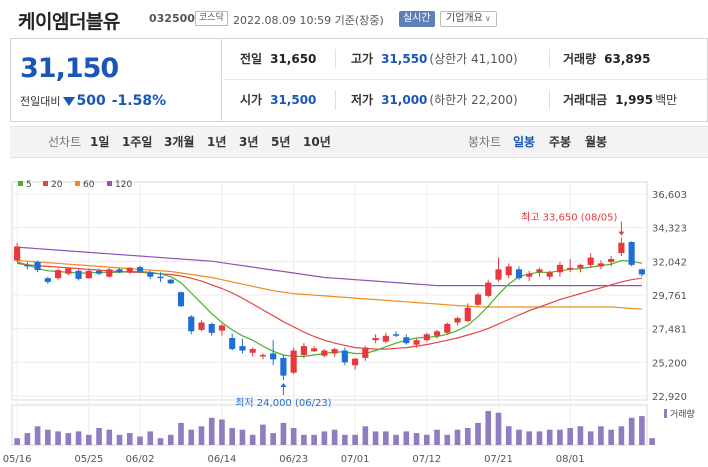 Image resolution: width=708 pixels, height=467 pixels. What do you see at coordinates (473, 59) in the screenshot?
I see `upper-limit: (상한가 41,100)` at bounding box center [473, 59].